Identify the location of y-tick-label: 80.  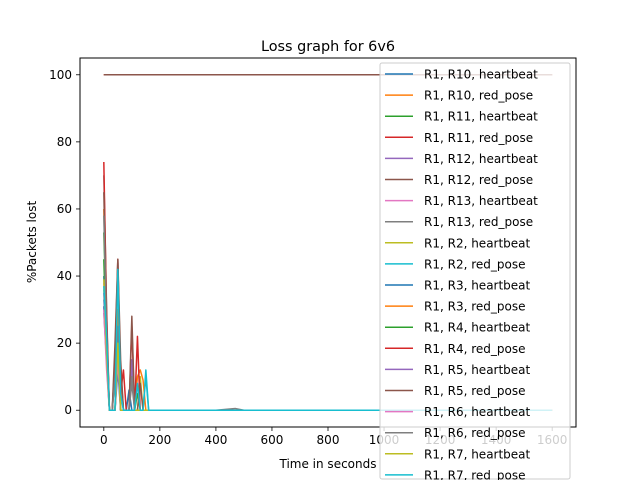
(64, 142).